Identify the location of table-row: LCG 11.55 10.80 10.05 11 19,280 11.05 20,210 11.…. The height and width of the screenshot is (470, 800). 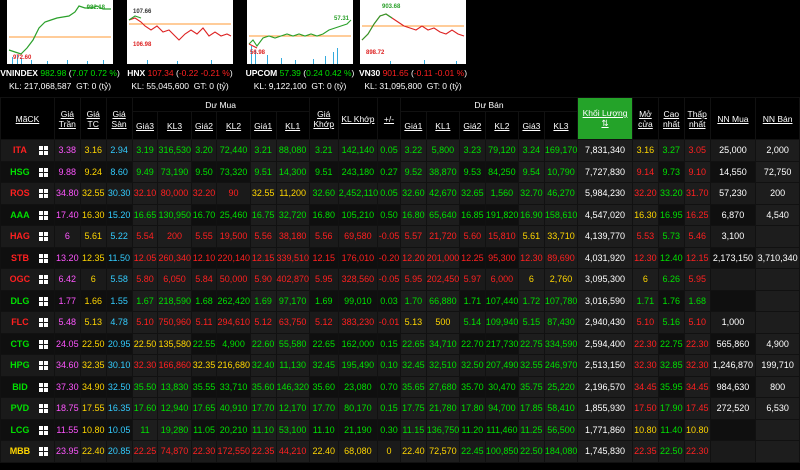
(400, 429).